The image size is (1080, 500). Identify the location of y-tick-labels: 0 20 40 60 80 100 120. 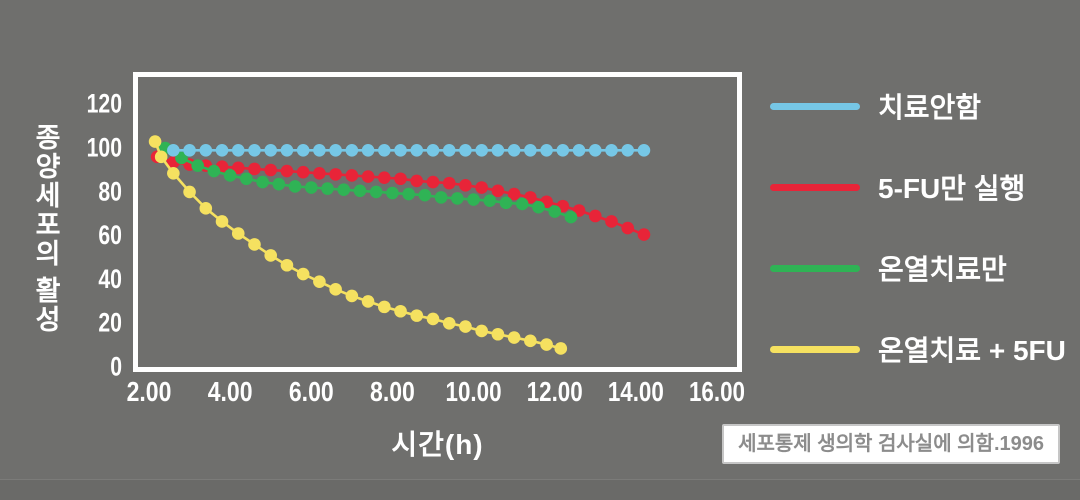
(104, 235).